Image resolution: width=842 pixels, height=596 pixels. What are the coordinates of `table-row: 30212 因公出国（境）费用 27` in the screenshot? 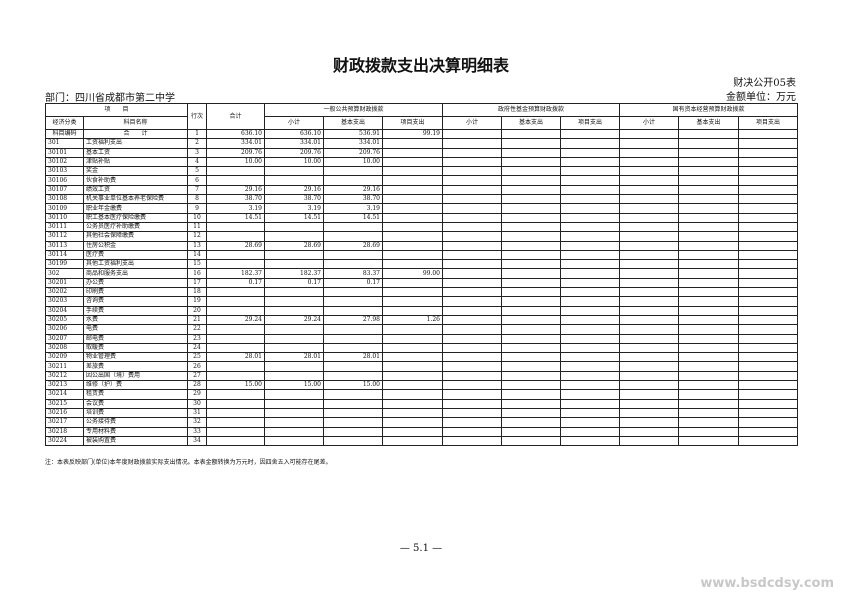 It's located at (421, 376).